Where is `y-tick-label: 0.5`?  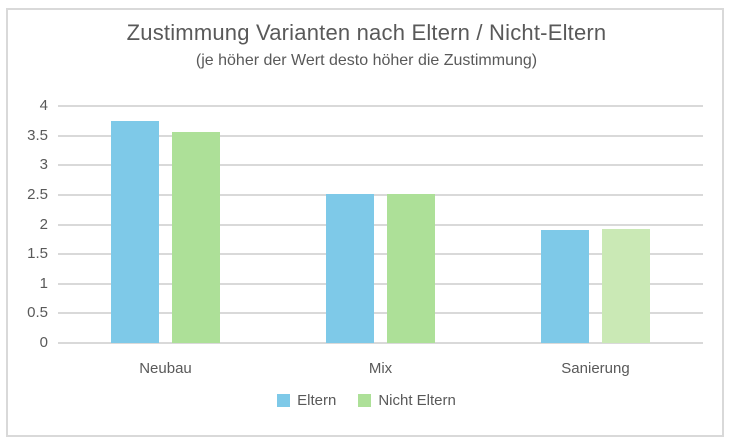 y-tick-label: 0.5 is located at coordinates (37, 313).